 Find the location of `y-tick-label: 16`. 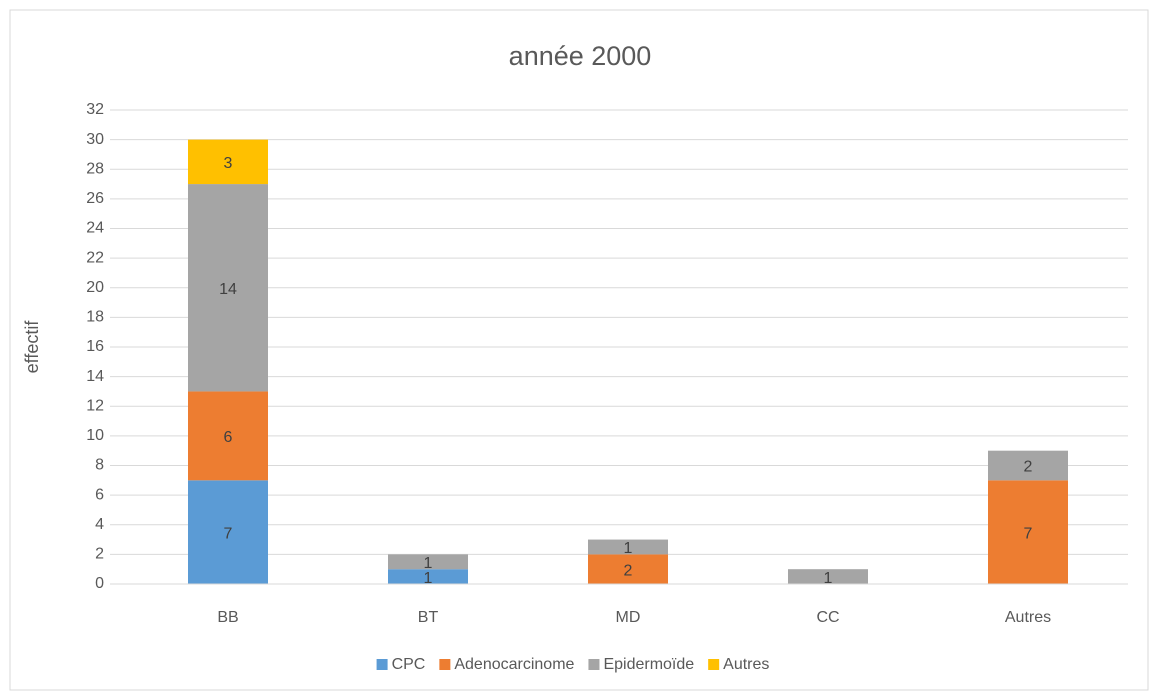

y-tick-label: 16 is located at coordinates (95, 346).